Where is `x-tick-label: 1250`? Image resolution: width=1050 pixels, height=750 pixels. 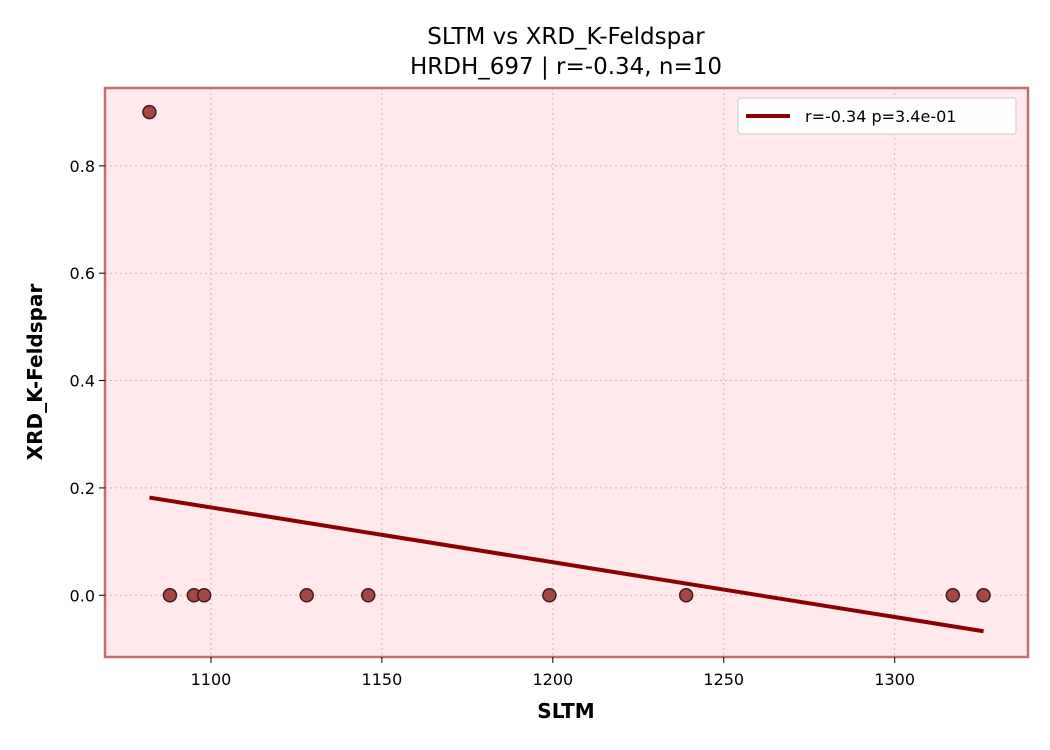 x-tick-label: 1250 is located at coordinates (723, 679).